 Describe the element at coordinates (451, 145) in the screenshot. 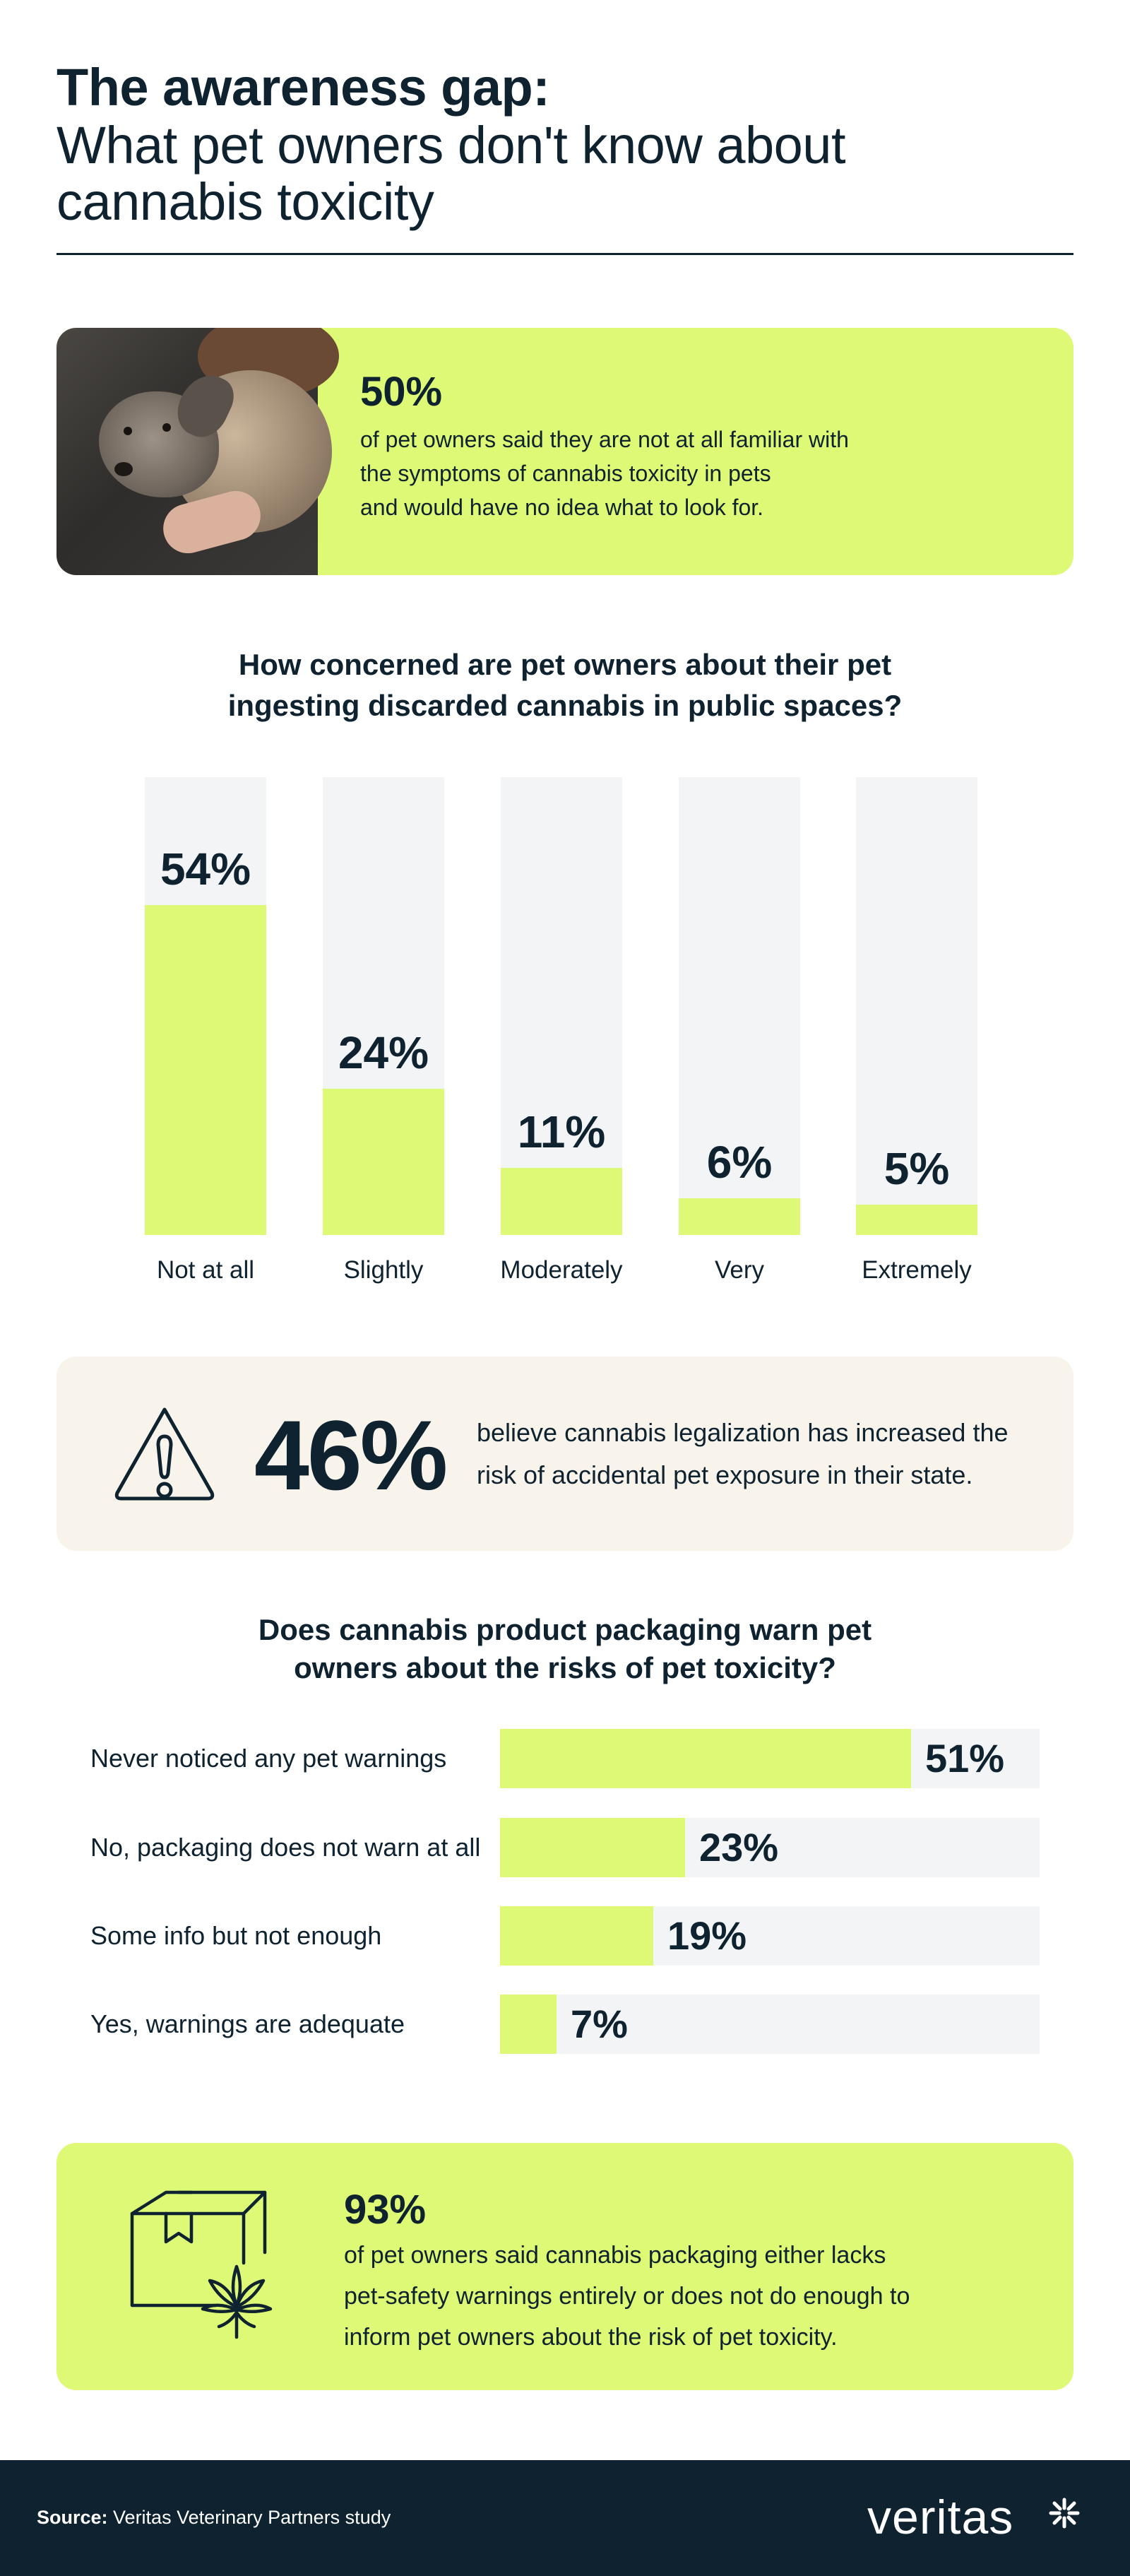

I see `title-line-2: What pet owners don't know about` at that location.